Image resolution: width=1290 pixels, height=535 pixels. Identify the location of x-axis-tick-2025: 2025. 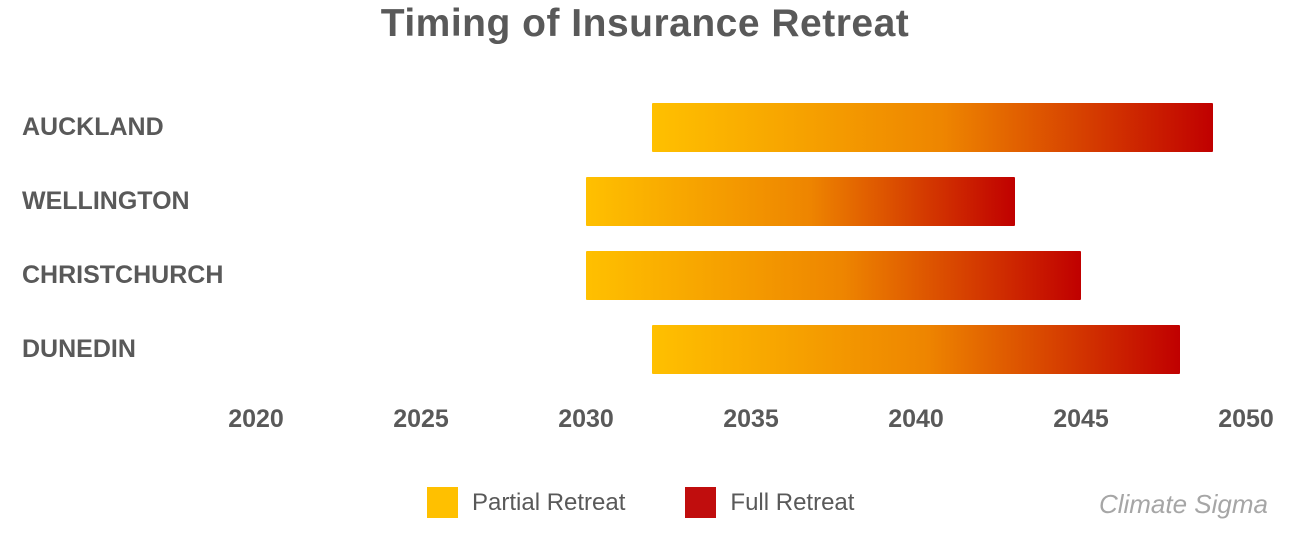
(421, 419).